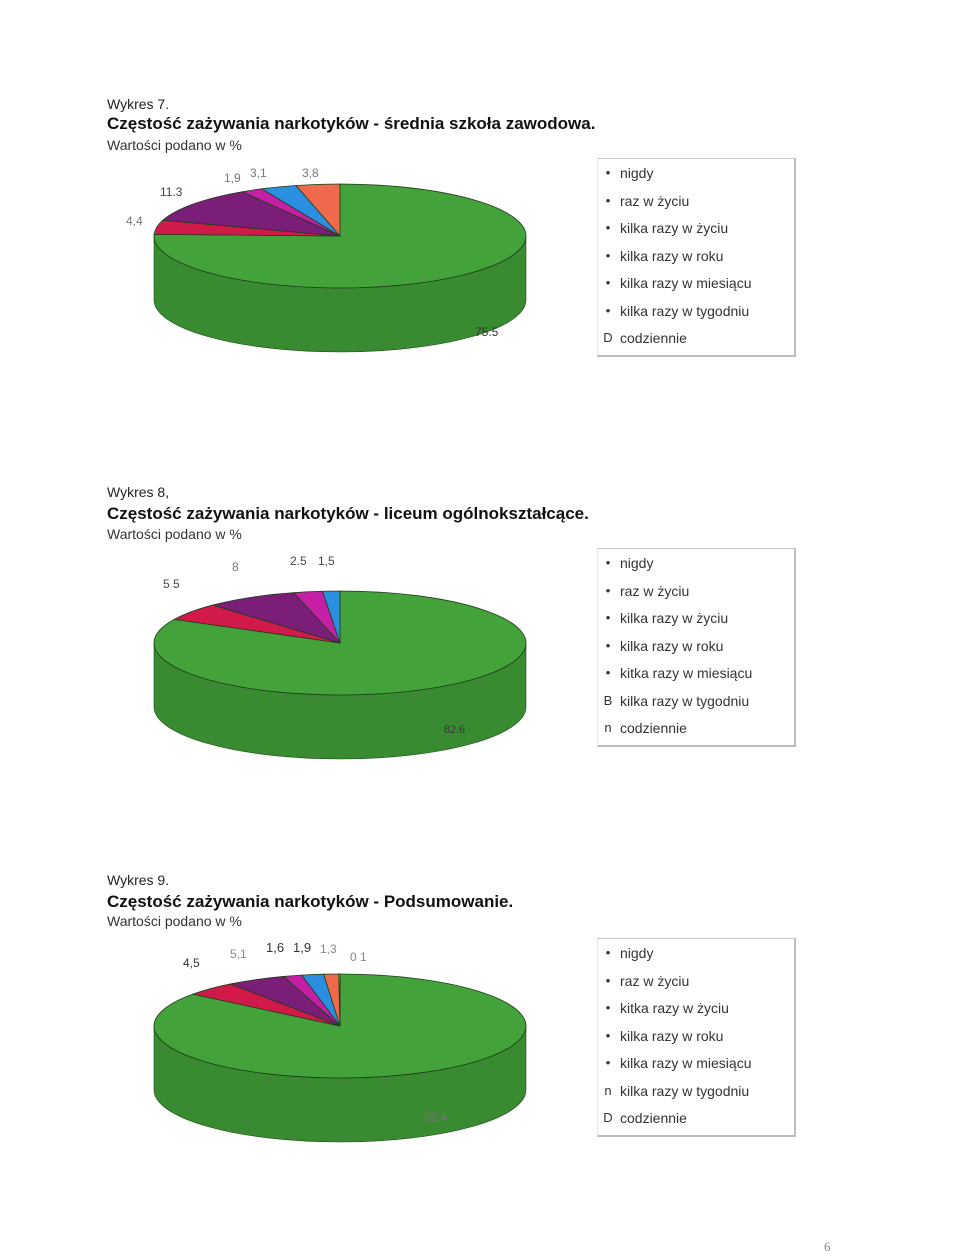 This screenshot has height=1257, width=960. I want to click on value-label: 3,8, so click(310, 173).